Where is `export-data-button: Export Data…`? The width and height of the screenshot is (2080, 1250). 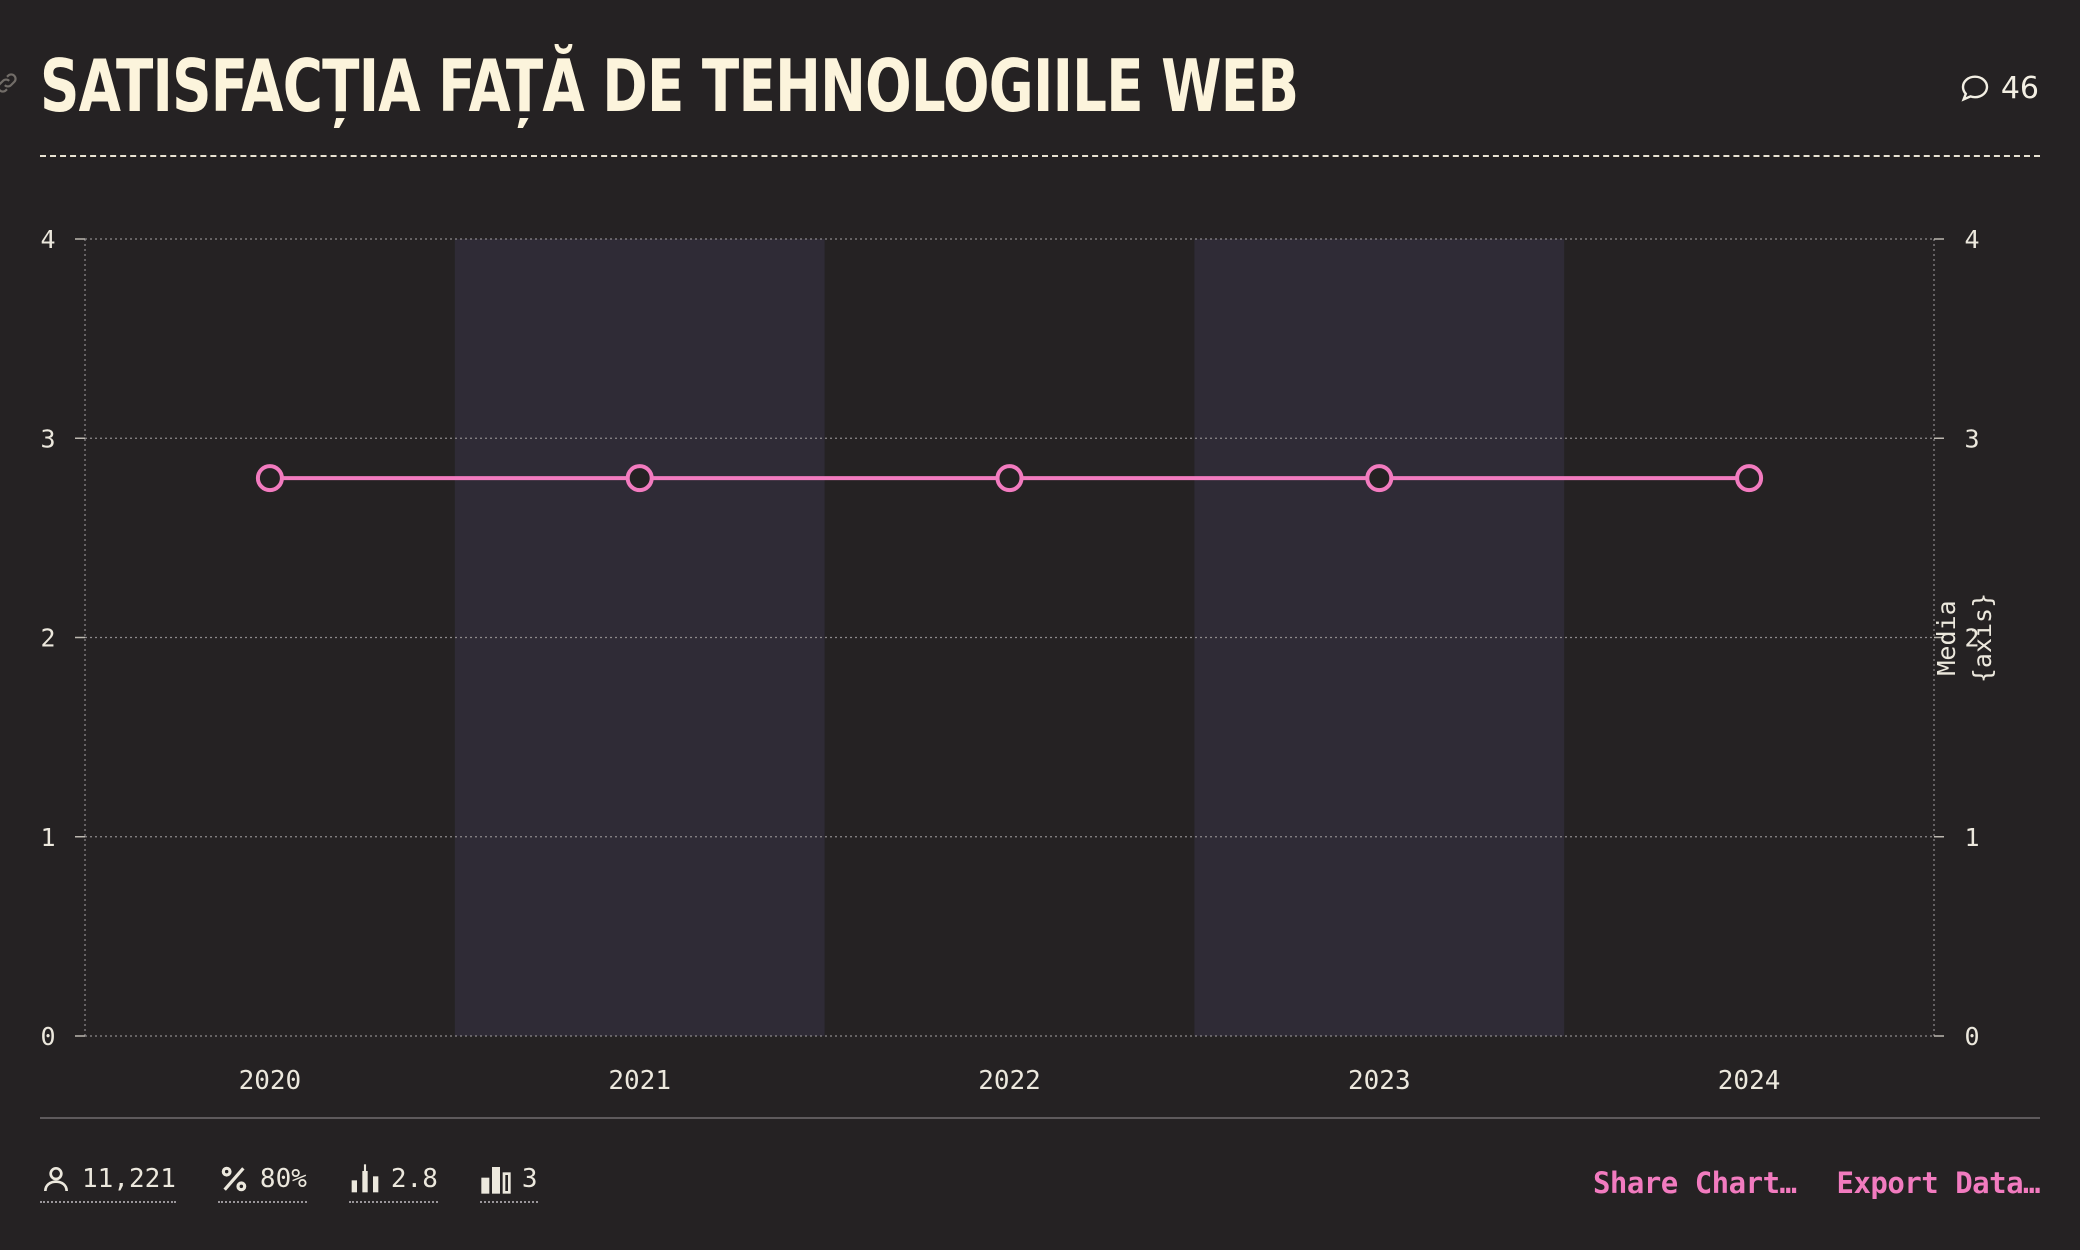 export-data-button: Export Data… is located at coordinates (1938, 1183).